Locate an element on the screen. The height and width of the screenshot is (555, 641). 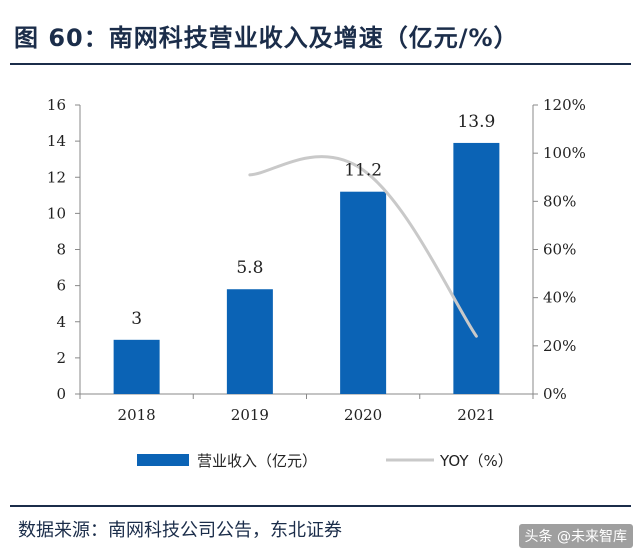
legend-label-yoy: YOY（%） is located at coordinates (476, 461).